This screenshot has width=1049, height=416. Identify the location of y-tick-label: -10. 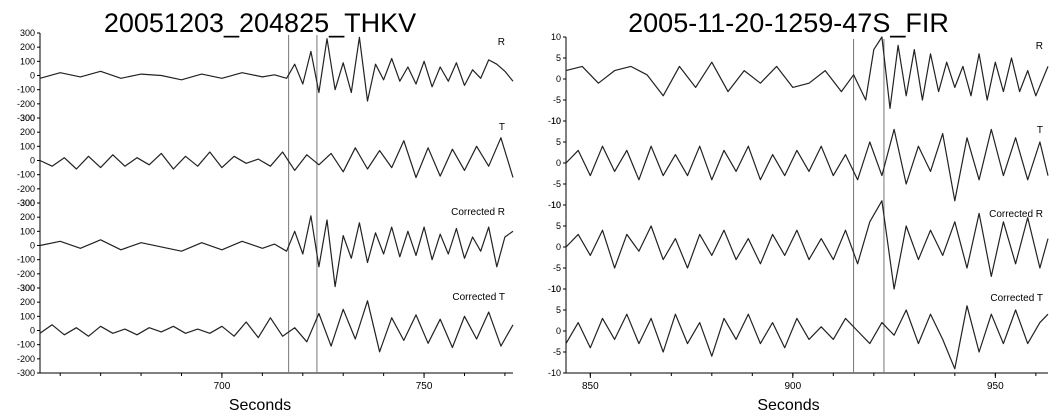
(554, 373).